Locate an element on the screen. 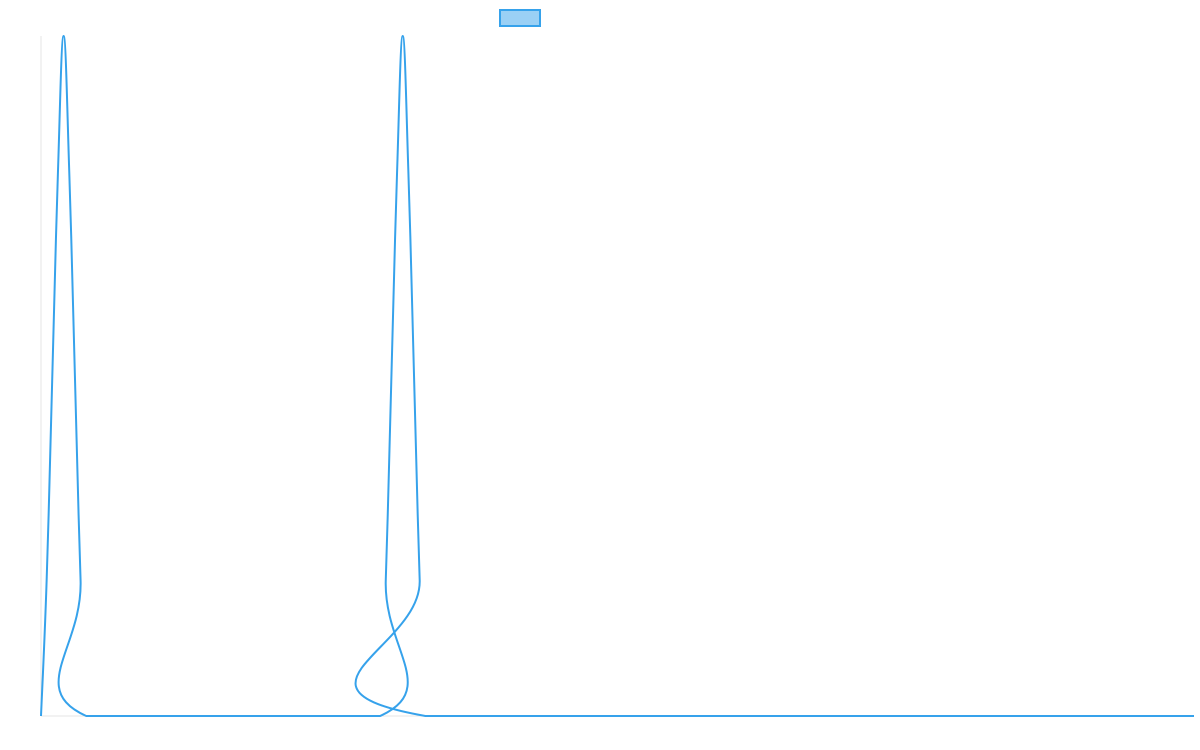 Image resolution: width=1200 pixels, height=750 pixels. chart-legend is located at coordinates (520, 18).